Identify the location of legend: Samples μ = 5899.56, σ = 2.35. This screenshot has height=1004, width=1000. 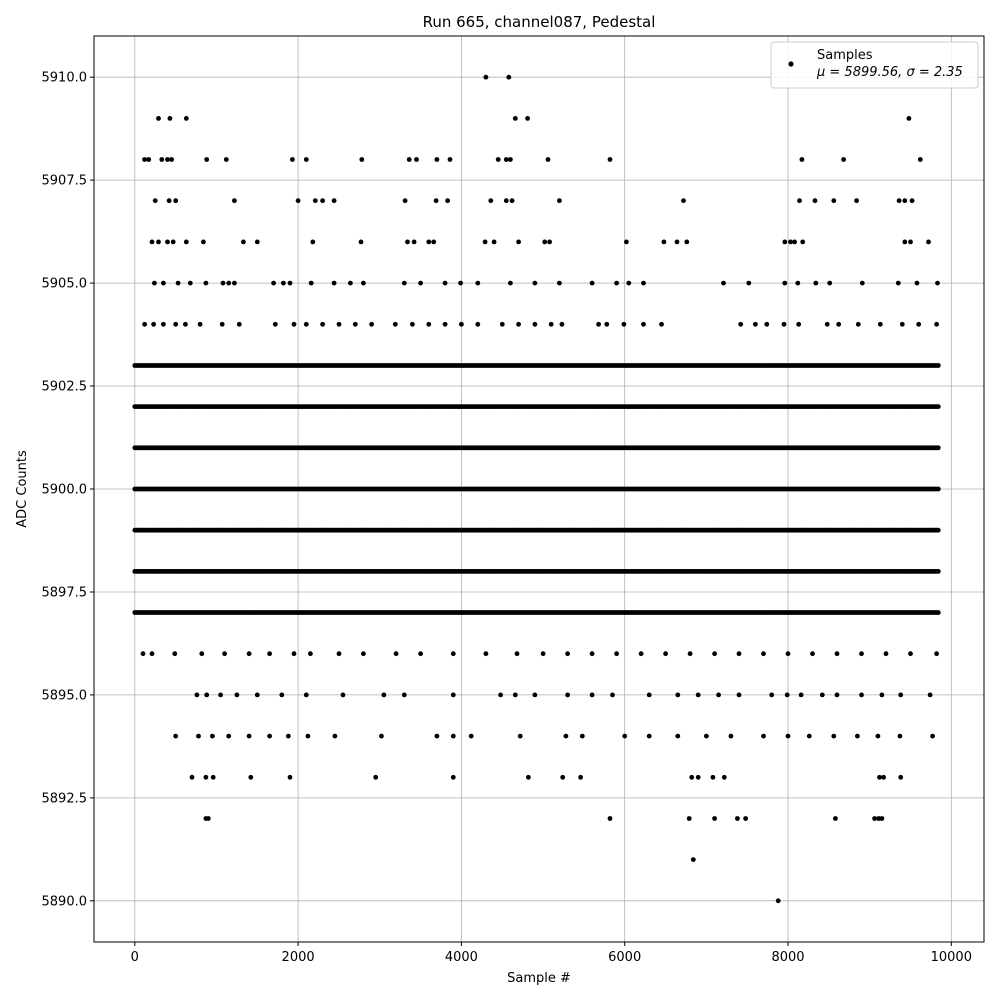
(874, 65).